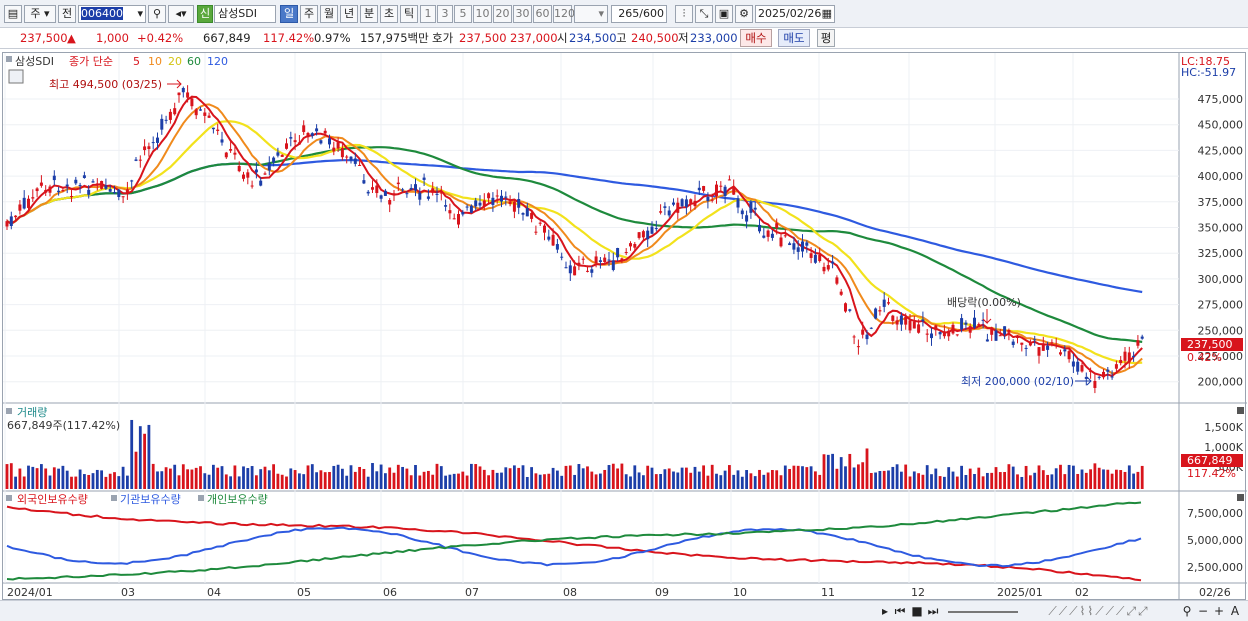 The width and height of the screenshot is (1248, 621). I want to click on zoom-icon: ⚲, so click(1187, 611).